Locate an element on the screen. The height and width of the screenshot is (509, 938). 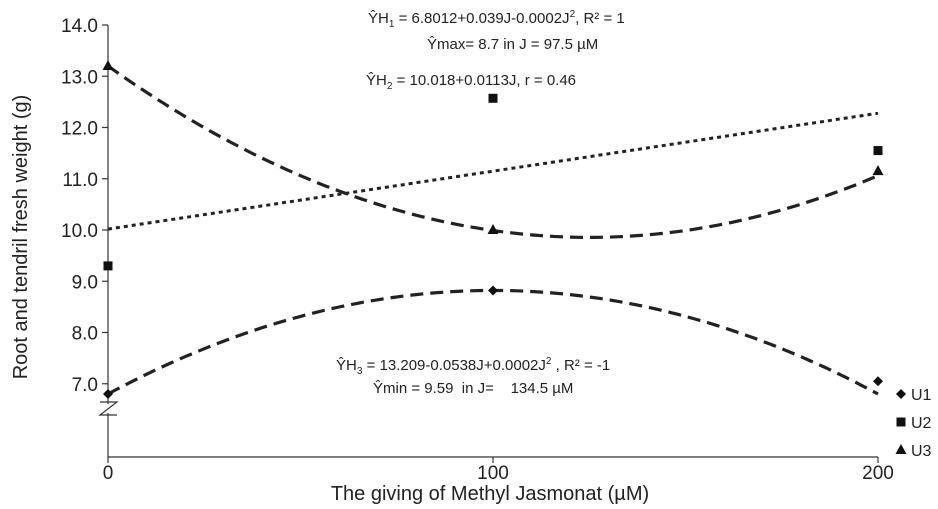
y-tick-label: 7.0 is located at coordinates (85, 385).